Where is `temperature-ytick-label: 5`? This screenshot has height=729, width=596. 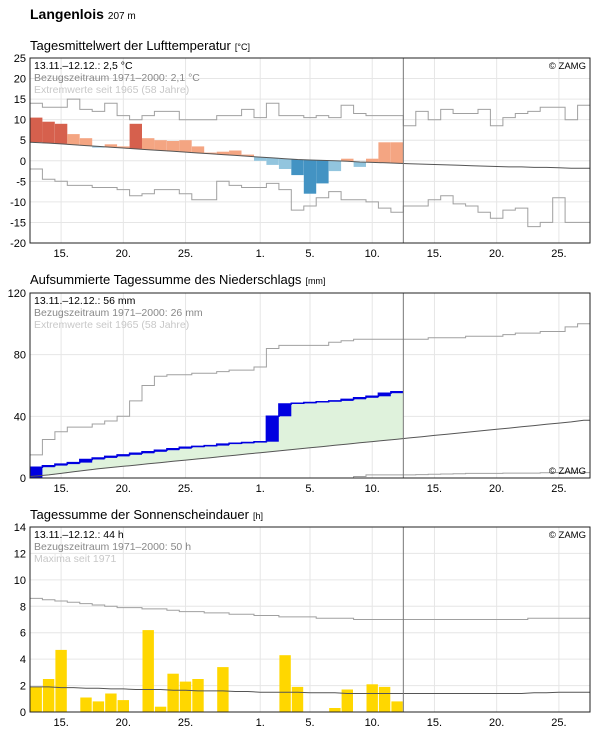 temperature-ytick-label: 5 is located at coordinates (23, 141).